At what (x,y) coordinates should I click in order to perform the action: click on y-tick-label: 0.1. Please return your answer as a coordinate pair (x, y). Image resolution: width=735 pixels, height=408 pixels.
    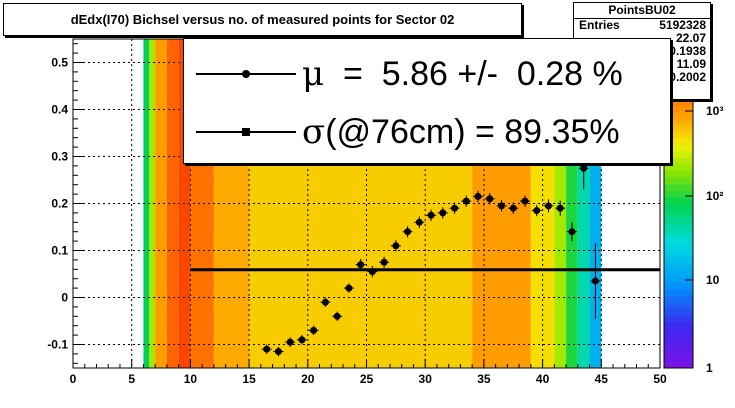
    Looking at the image, I should click on (59, 251).